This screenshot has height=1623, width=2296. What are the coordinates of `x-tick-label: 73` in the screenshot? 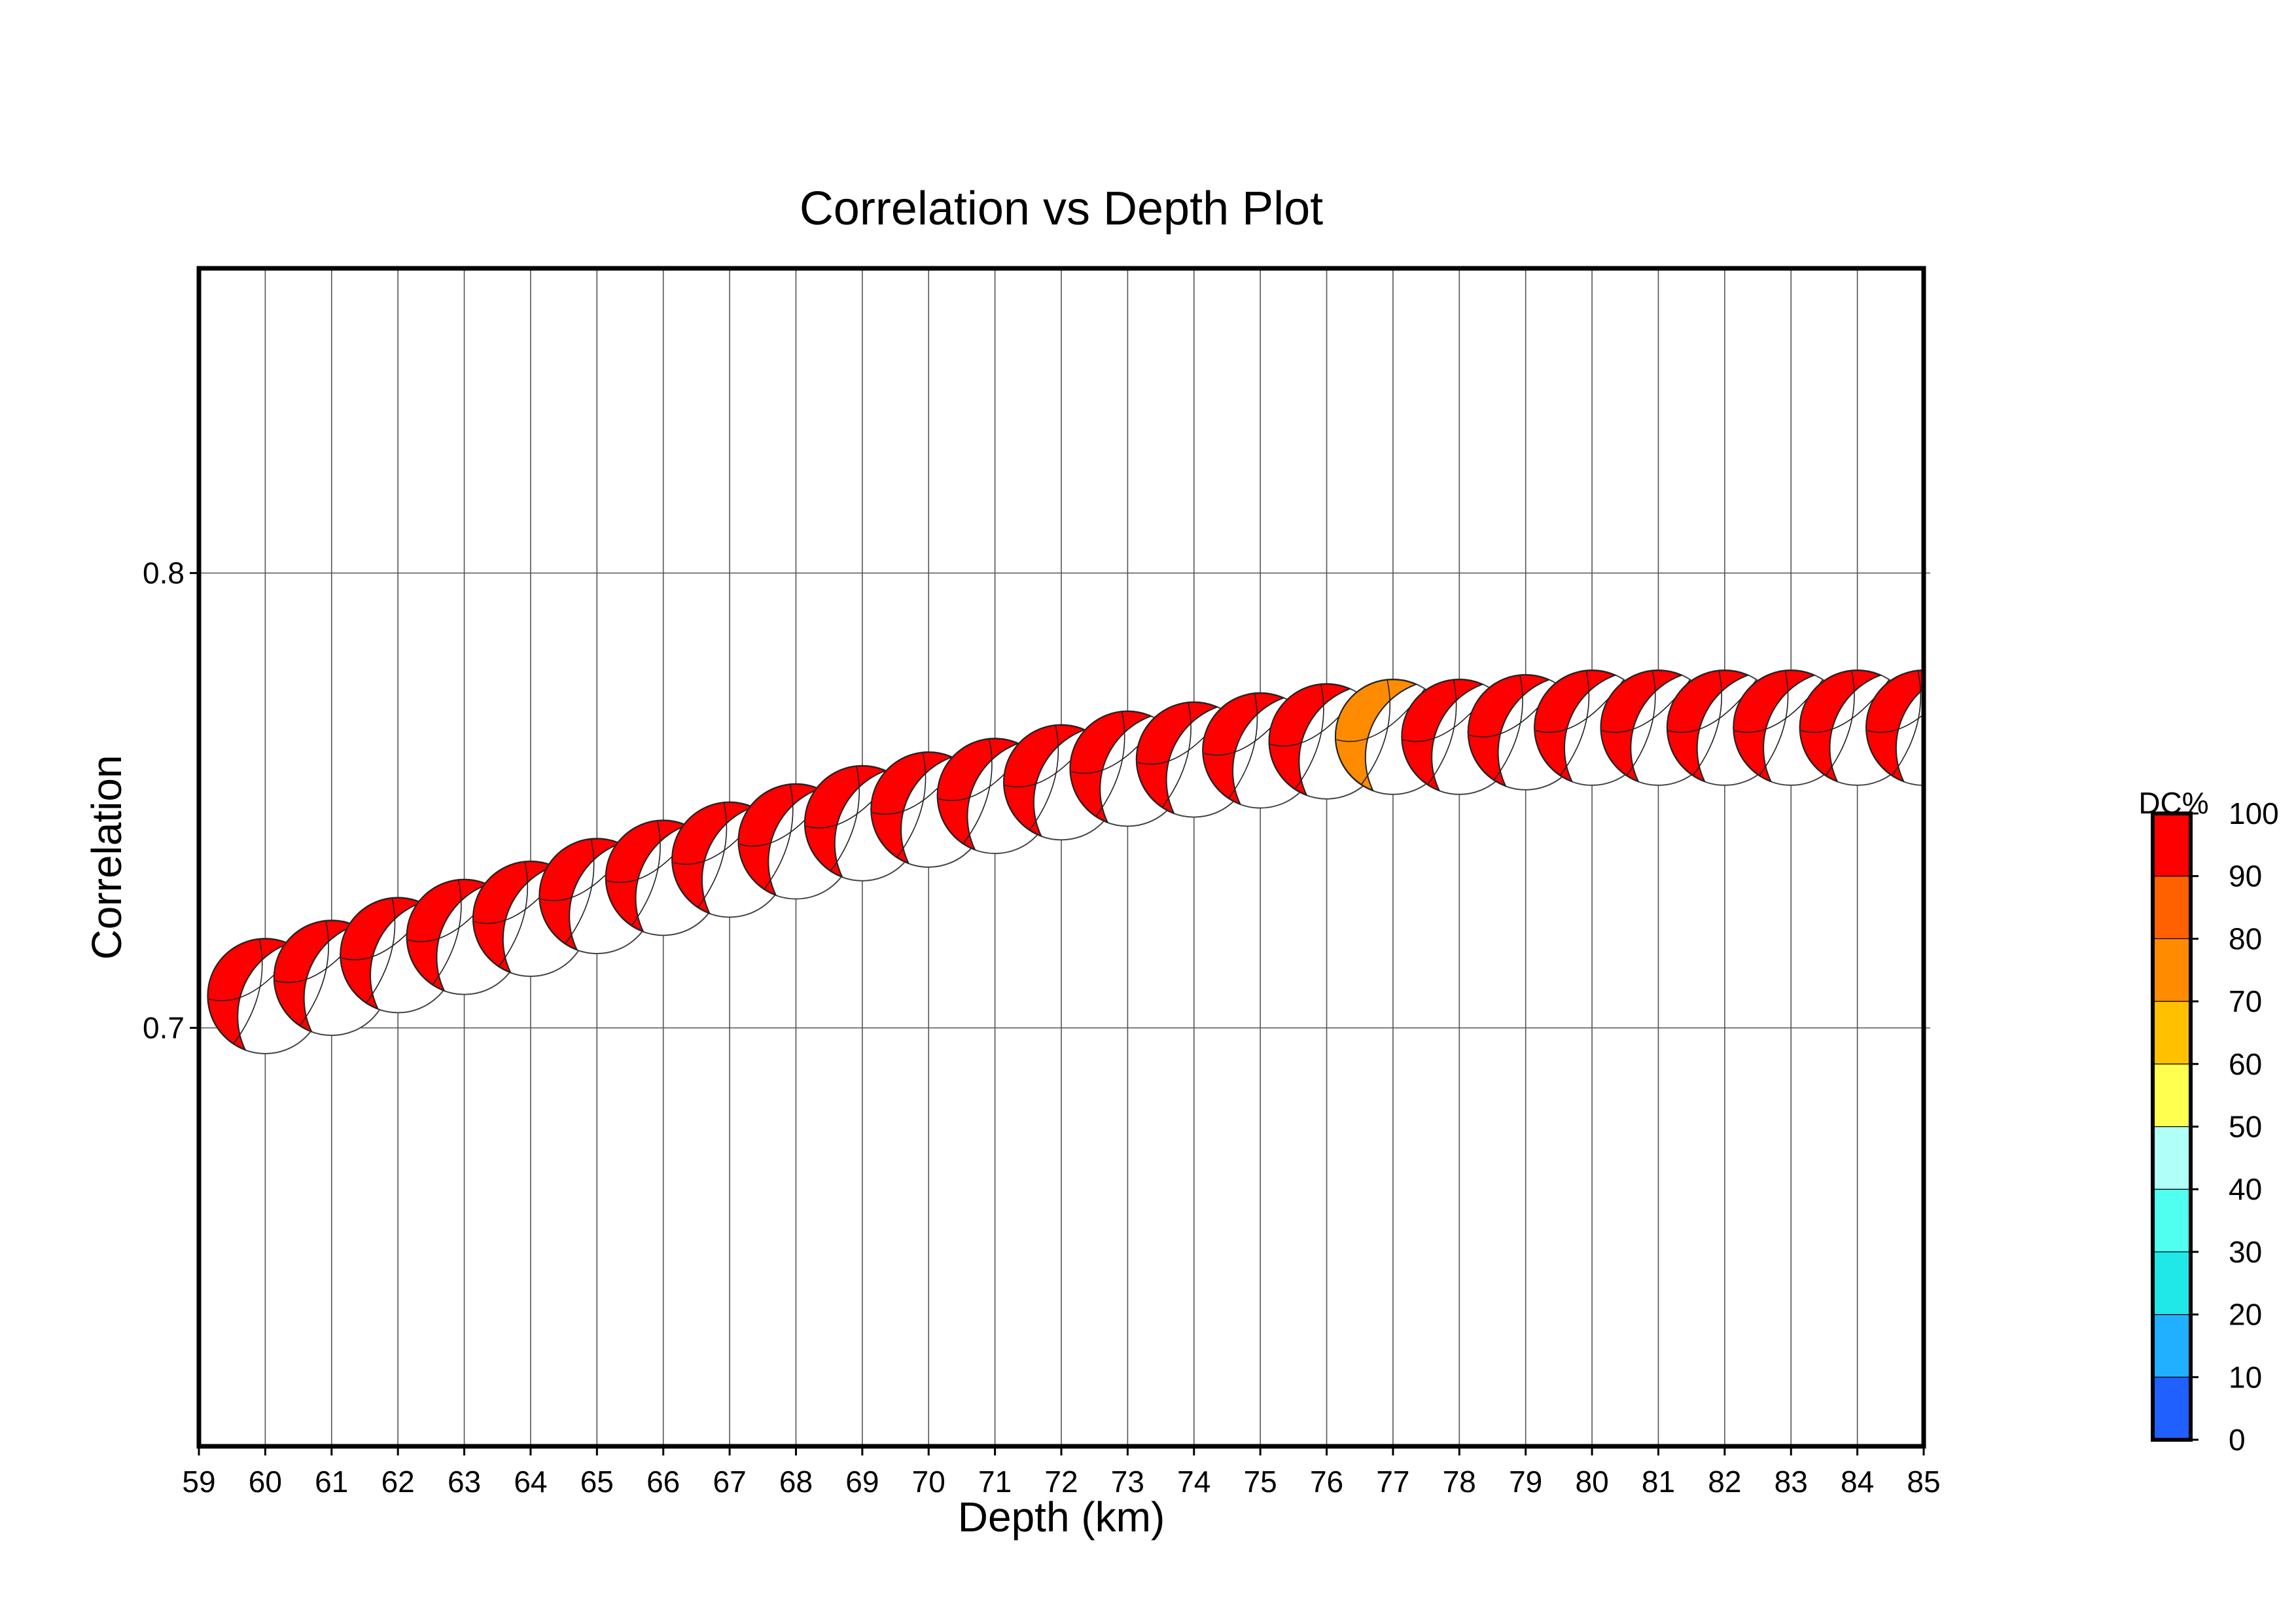 It's located at (1127, 1482).